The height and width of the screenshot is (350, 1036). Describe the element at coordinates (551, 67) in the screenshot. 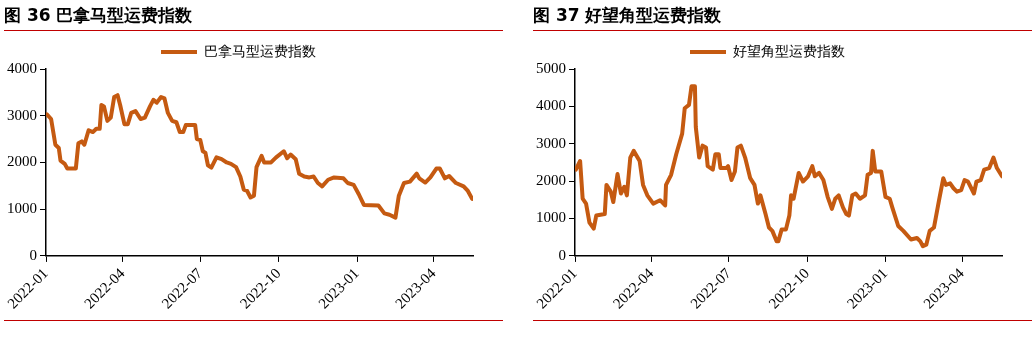

I see `y-tick-label: 5000` at that location.